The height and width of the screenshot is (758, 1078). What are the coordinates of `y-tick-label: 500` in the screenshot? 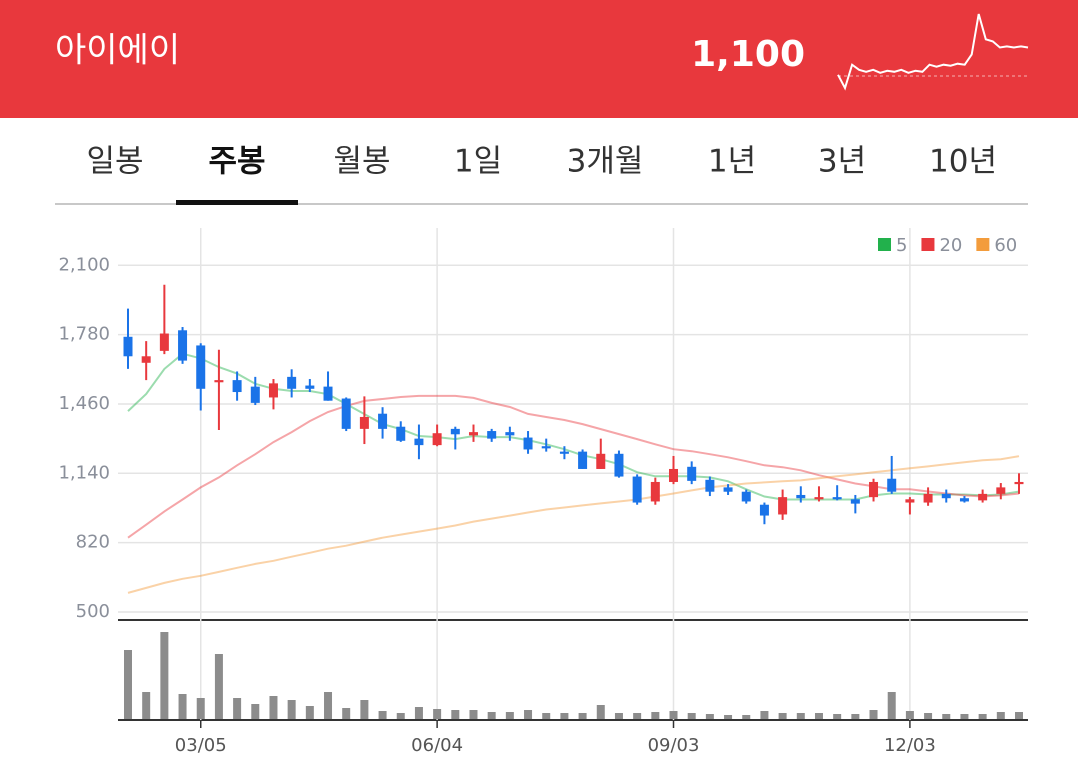 It's located at (93, 611).